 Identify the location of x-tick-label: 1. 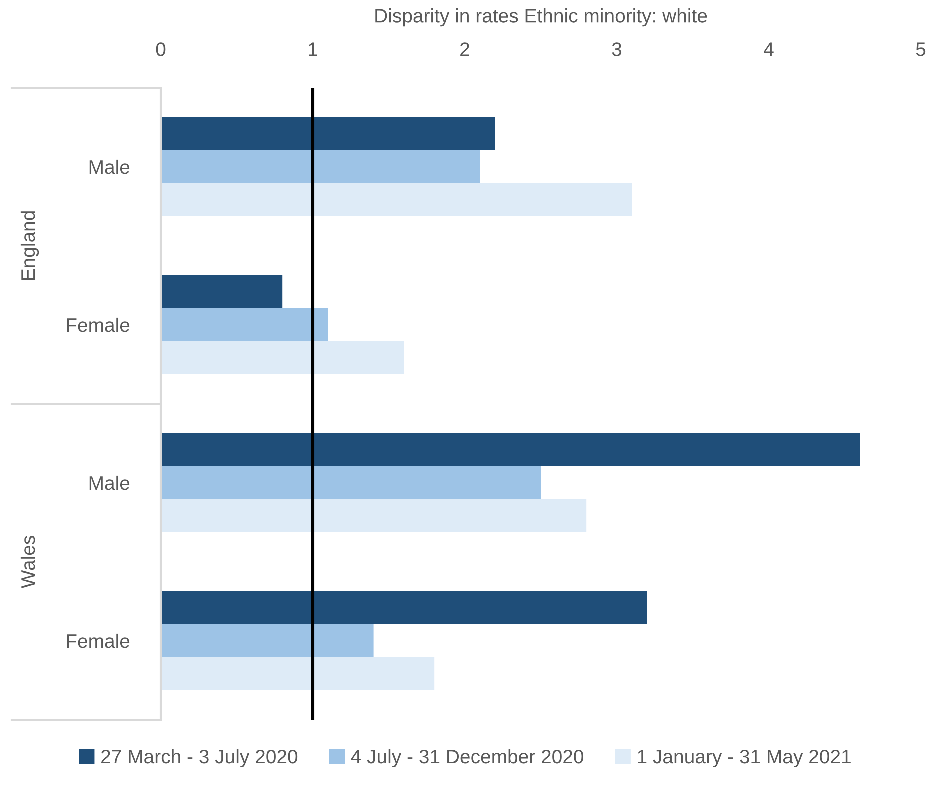
(313, 49).